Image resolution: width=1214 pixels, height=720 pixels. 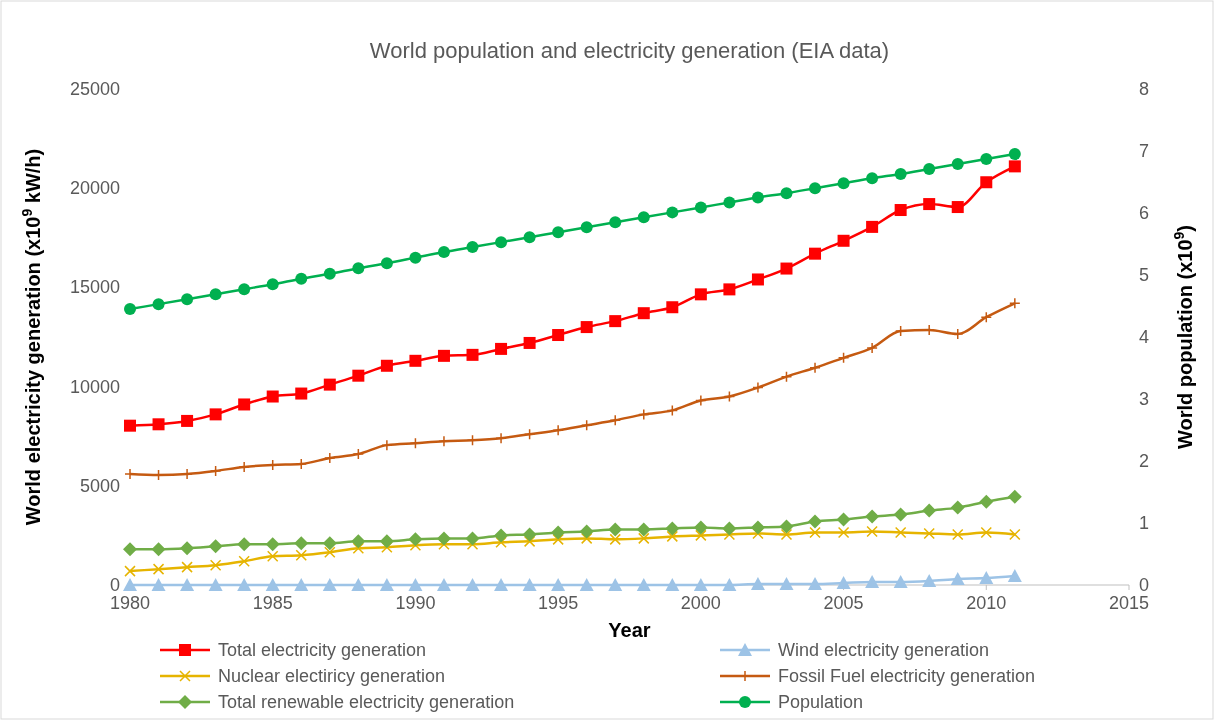 What do you see at coordinates (322, 650) in the screenshot?
I see `legend-label: Total electricity generation` at bounding box center [322, 650].